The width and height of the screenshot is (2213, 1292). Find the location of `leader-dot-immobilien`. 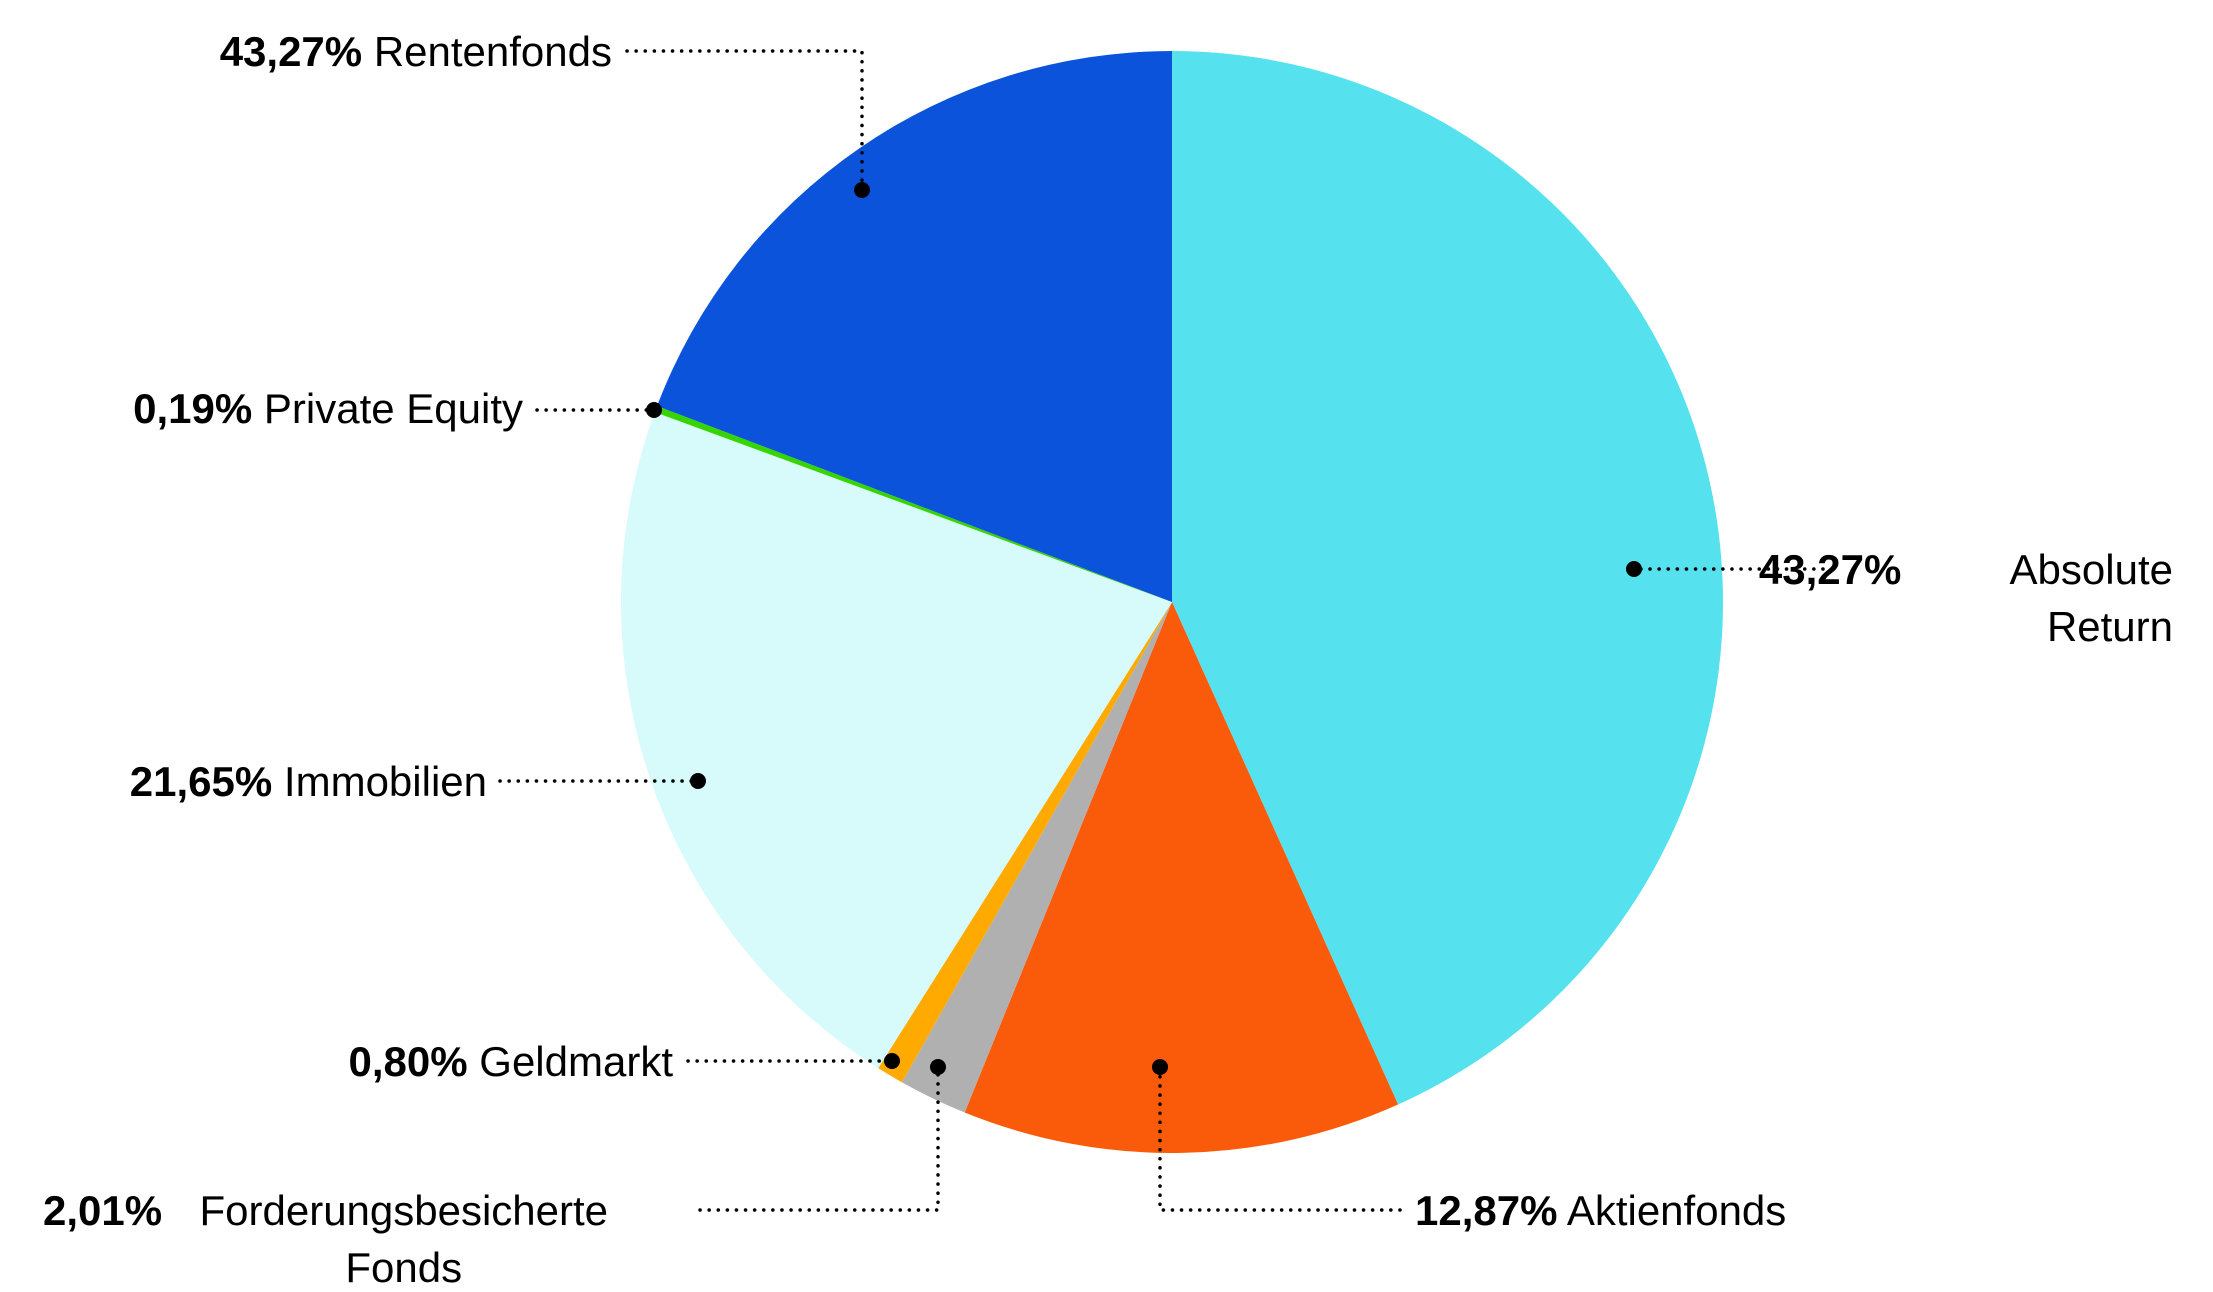

leader-dot-immobilien is located at coordinates (698, 781).